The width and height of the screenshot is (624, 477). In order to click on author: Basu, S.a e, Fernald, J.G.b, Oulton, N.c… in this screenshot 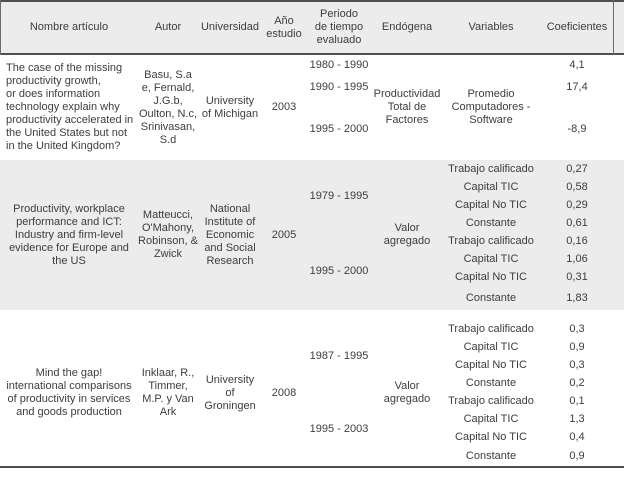, I will do `click(168, 107)`.